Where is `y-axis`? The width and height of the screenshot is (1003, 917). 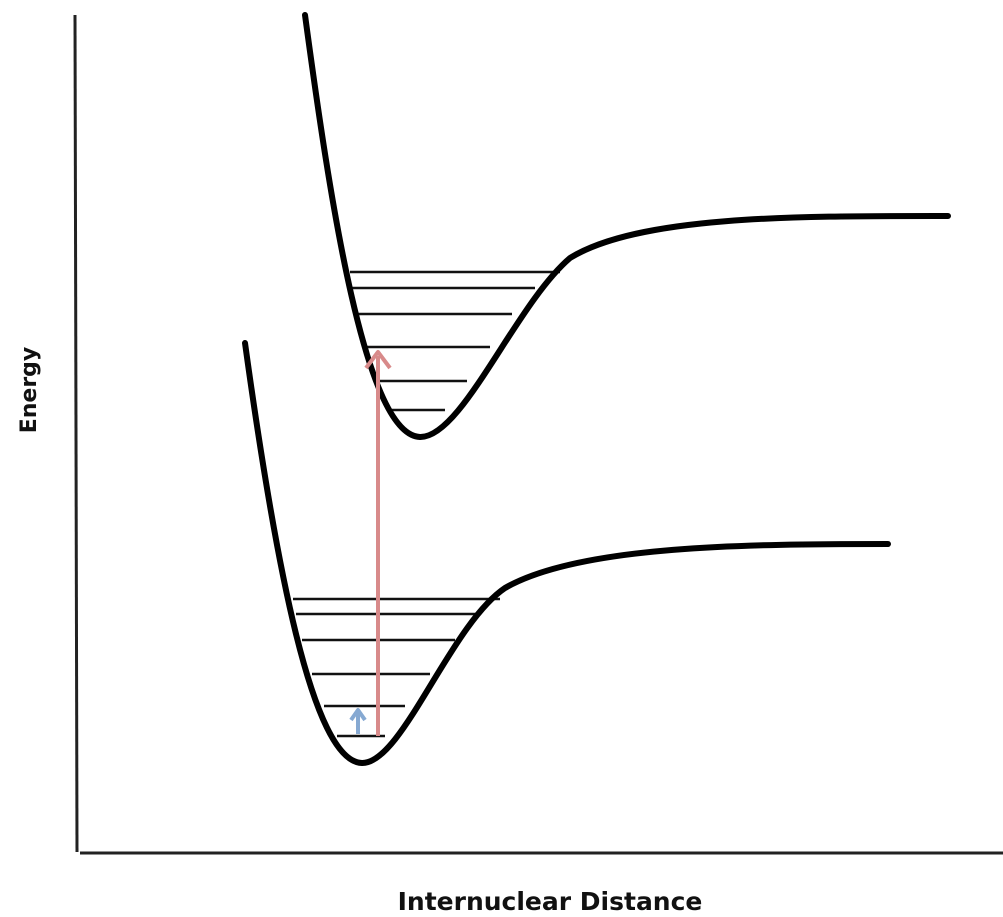 y-axis is located at coordinates (76, 433).